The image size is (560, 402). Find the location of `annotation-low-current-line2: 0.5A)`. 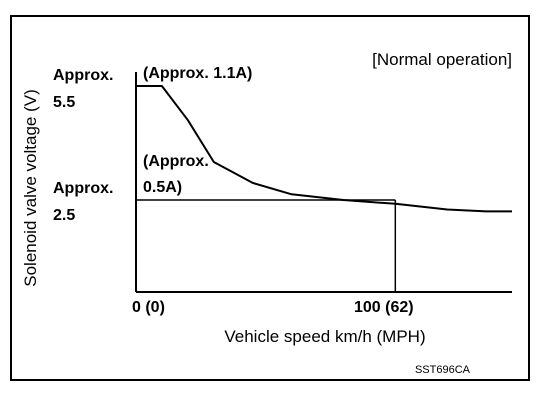

annotation-low-current-line2: 0.5A) is located at coordinates (162, 187).